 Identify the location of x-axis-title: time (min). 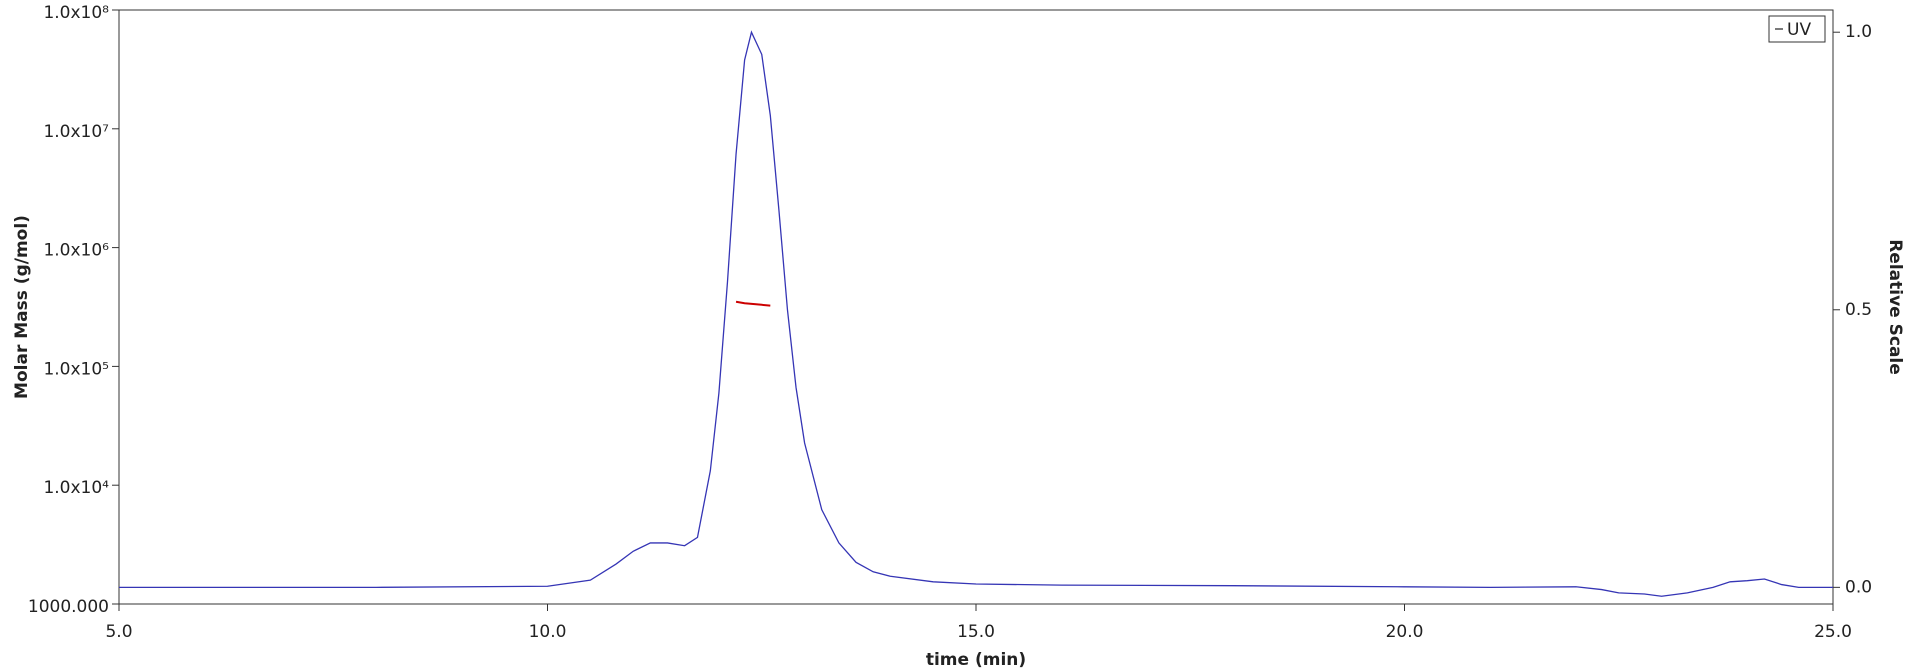
(976, 660).